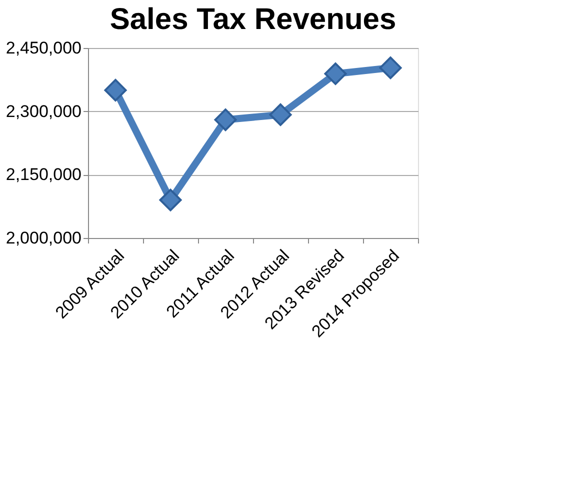 Image resolution: width=582 pixels, height=497 pixels. Describe the element at coordinates (253, 19) in the screenshot. I see `chart-title: Sales Tax Revenues` at that location.